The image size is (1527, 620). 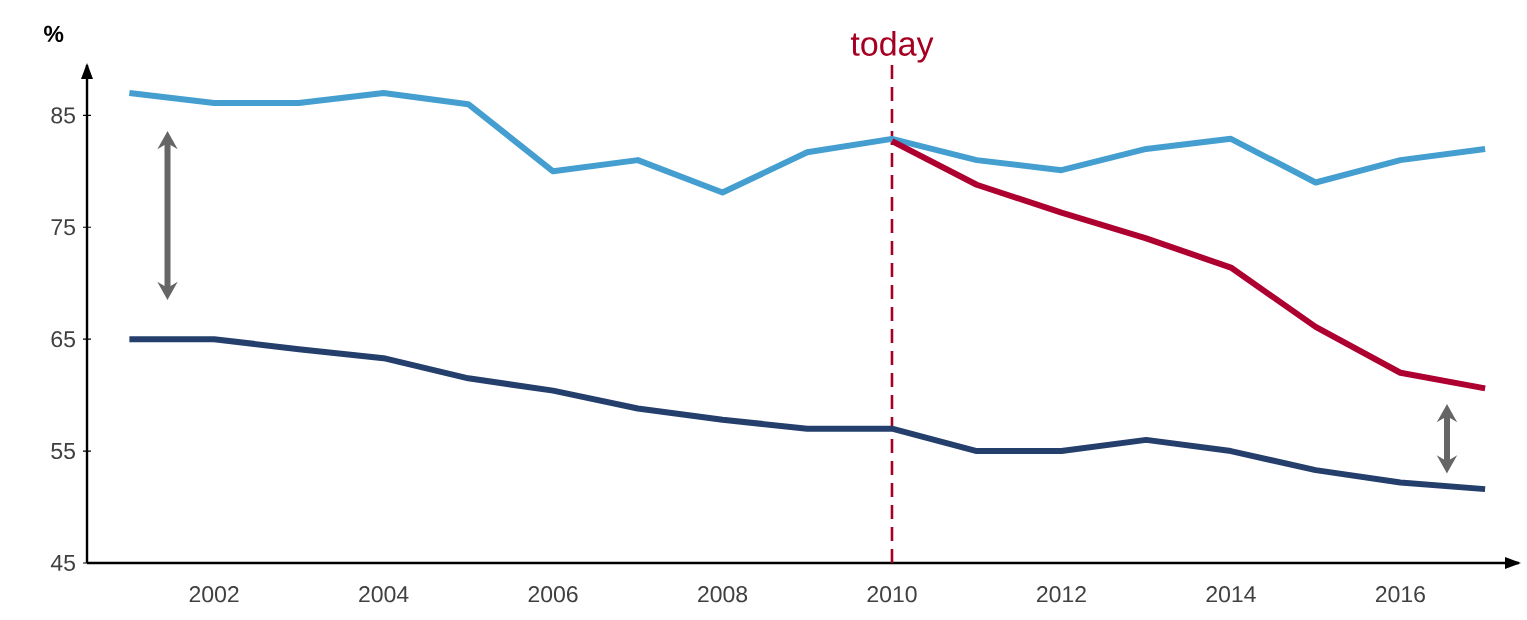 I want to click on x-tick-label: 2012, so click(x=1061, y=594).